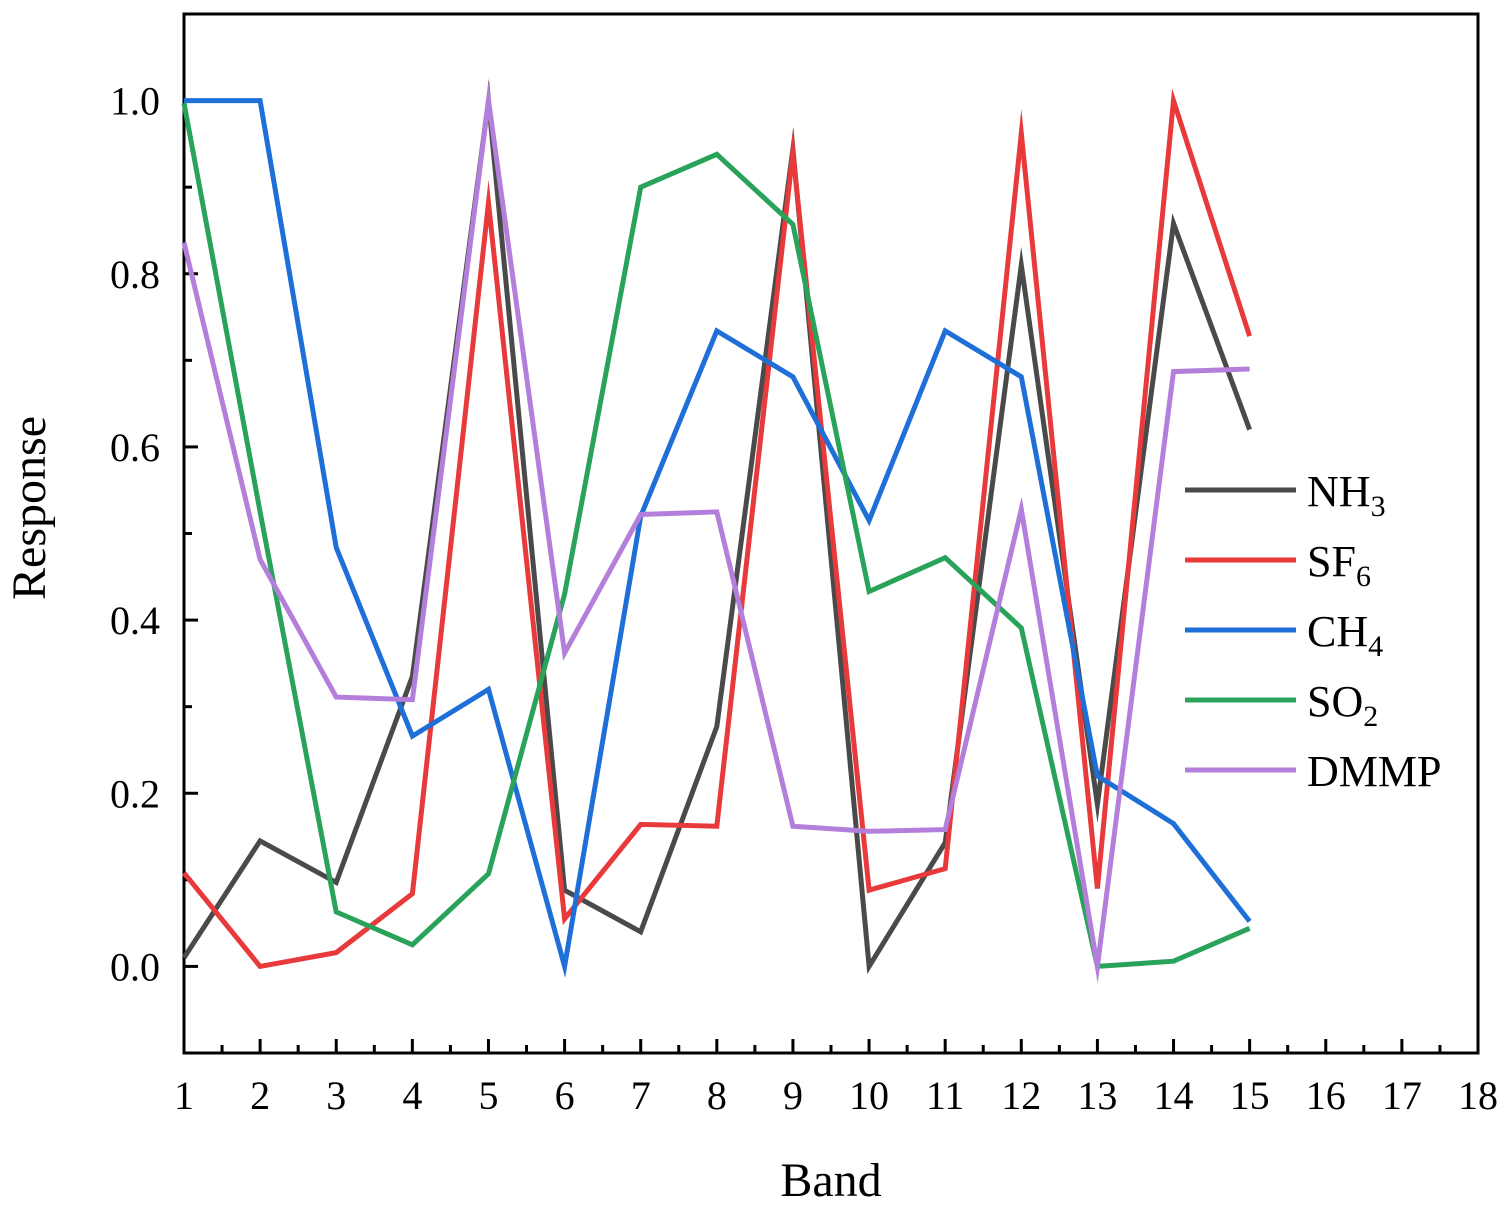  What do you see at coordinates (1339, 565) in the screenshot?
I see `legend-label-sf6: SF6` at bounding box center [1339, 565].